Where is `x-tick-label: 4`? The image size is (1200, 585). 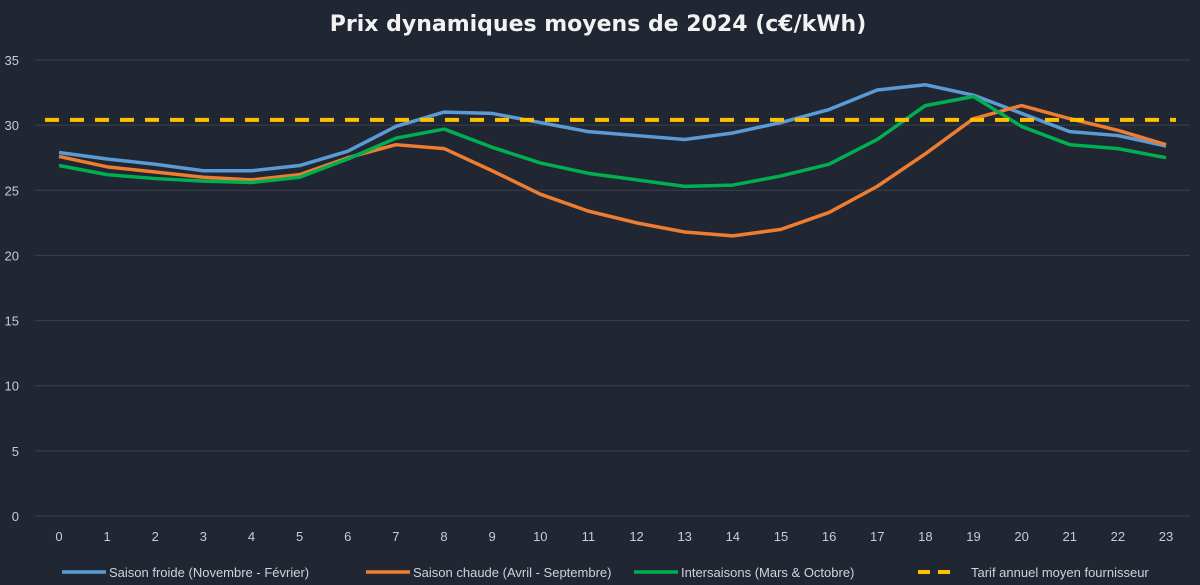 x-tick-label: 4 is located at coordinates (251, 536).